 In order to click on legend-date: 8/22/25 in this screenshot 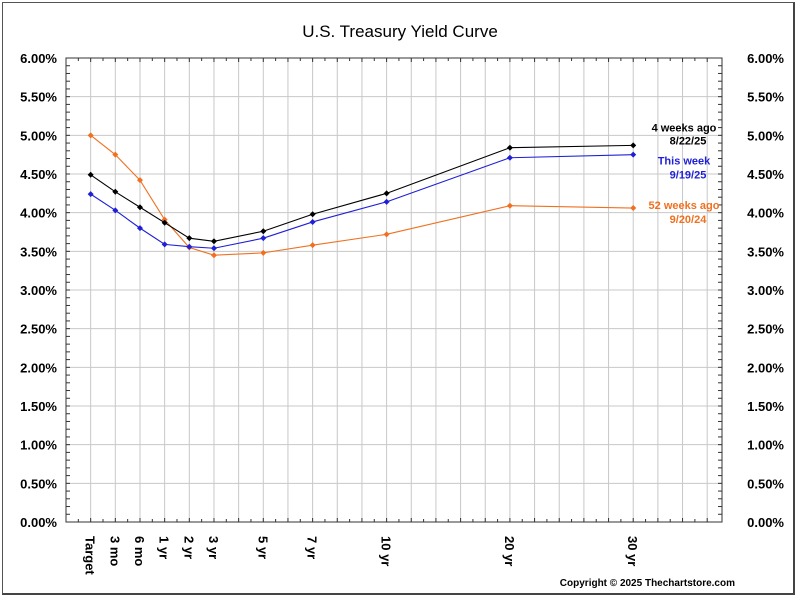, I will do `click(688, 141)`.